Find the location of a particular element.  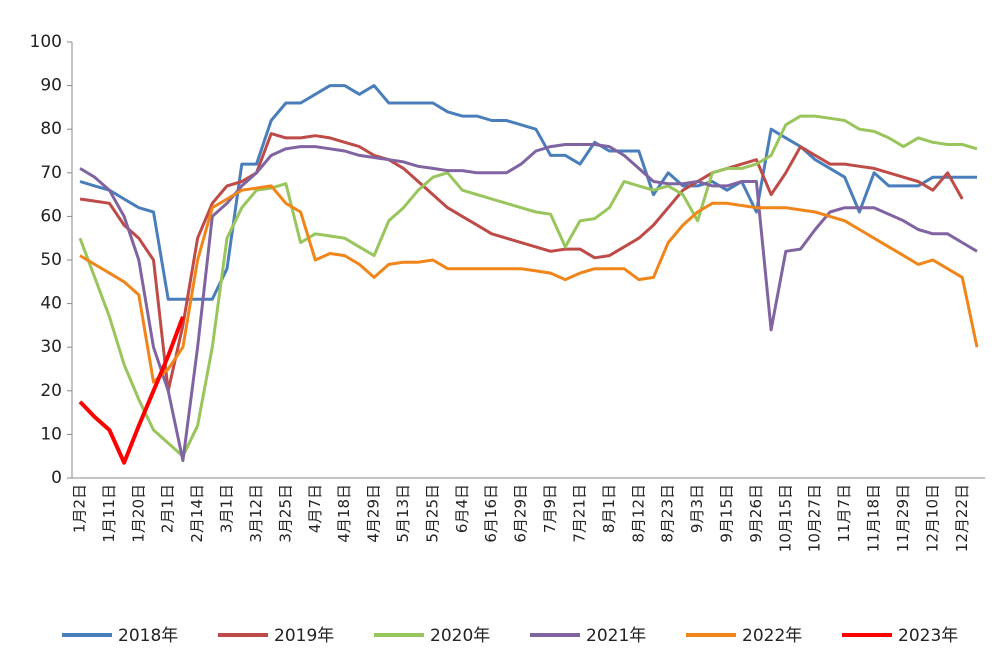

x-tick-label: 1月11日 is located at coordinates (109, 513).